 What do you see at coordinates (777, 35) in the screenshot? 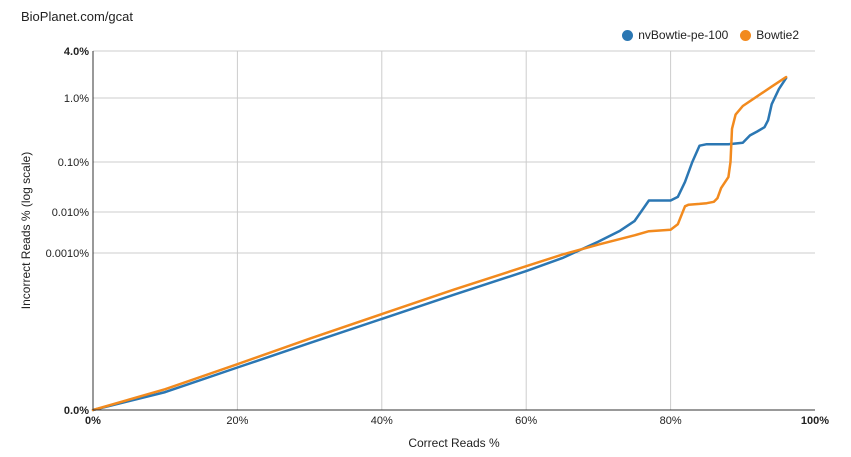
I see `legend-label-bowtie2: Bowtie2` at bounding box center [777, 35].